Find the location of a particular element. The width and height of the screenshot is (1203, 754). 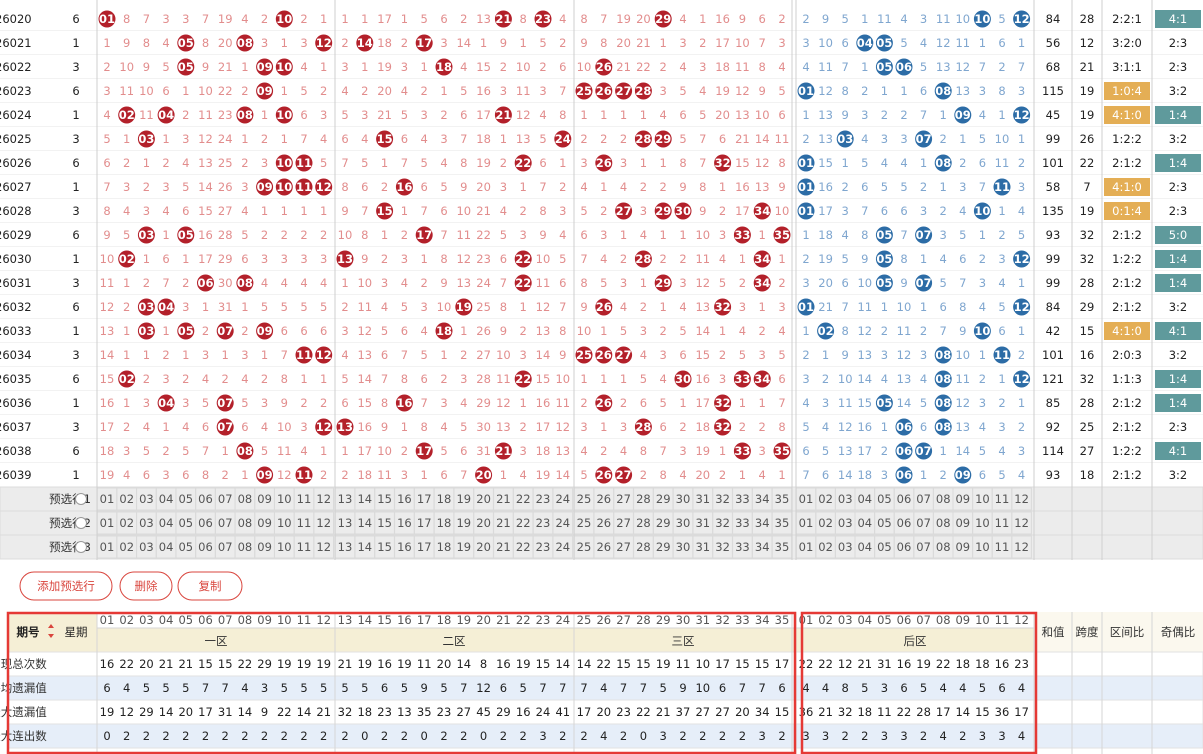

front-ball-number: 24 is located at coordinates (563, 139).